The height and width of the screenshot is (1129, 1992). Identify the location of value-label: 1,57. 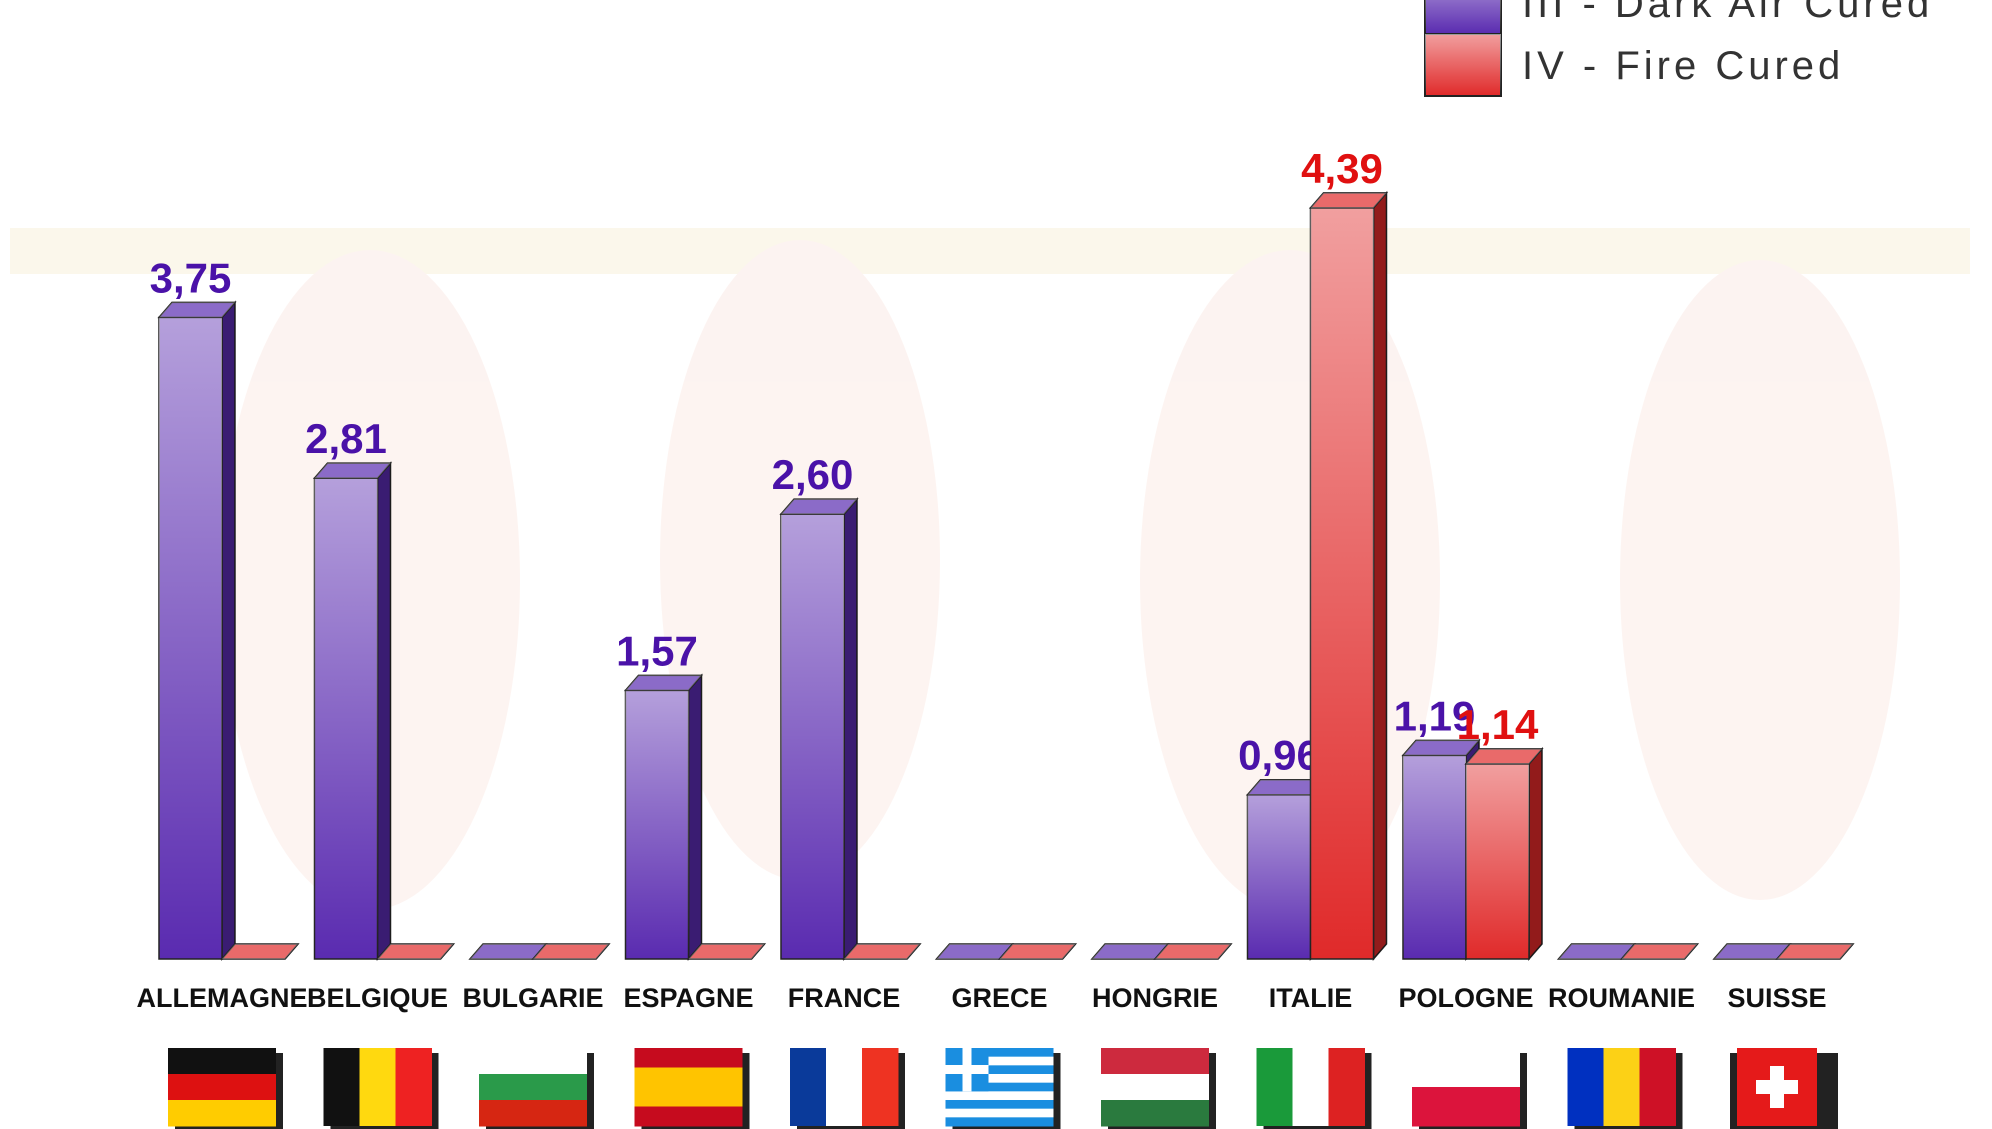
(657, 650).